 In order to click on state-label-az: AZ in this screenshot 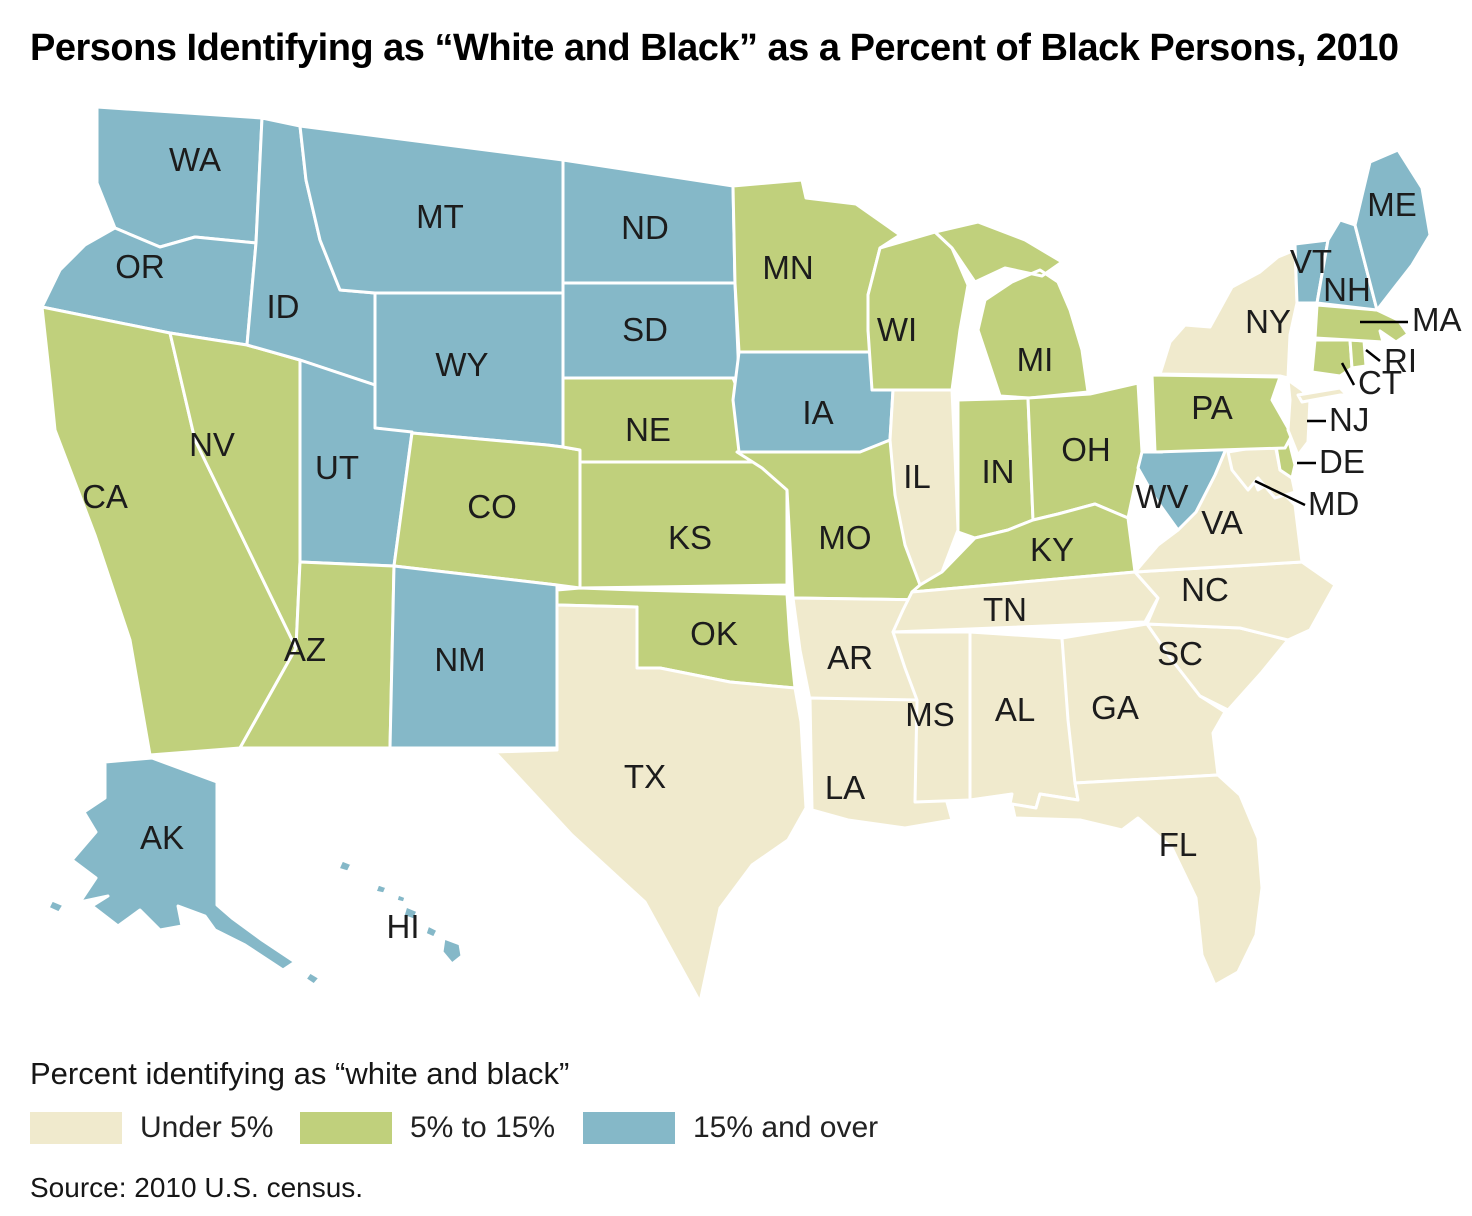, I will do `click(305, 649)`.